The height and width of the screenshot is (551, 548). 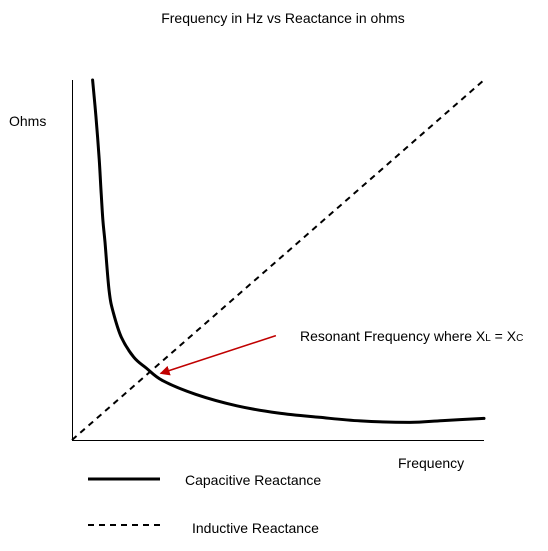 I want to click on resonance-arrow, so click(x=218, y=355).